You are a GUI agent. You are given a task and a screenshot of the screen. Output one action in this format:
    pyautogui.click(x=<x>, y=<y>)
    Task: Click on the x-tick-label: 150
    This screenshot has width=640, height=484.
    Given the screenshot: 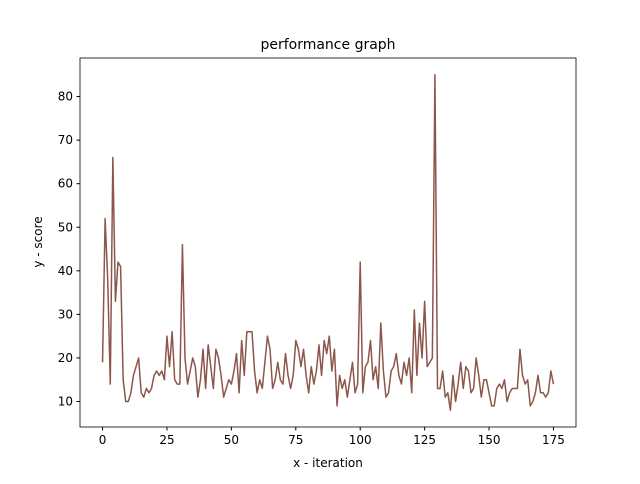 What is the action you would take?
    pyautogui.click(x=489, y=440)
    